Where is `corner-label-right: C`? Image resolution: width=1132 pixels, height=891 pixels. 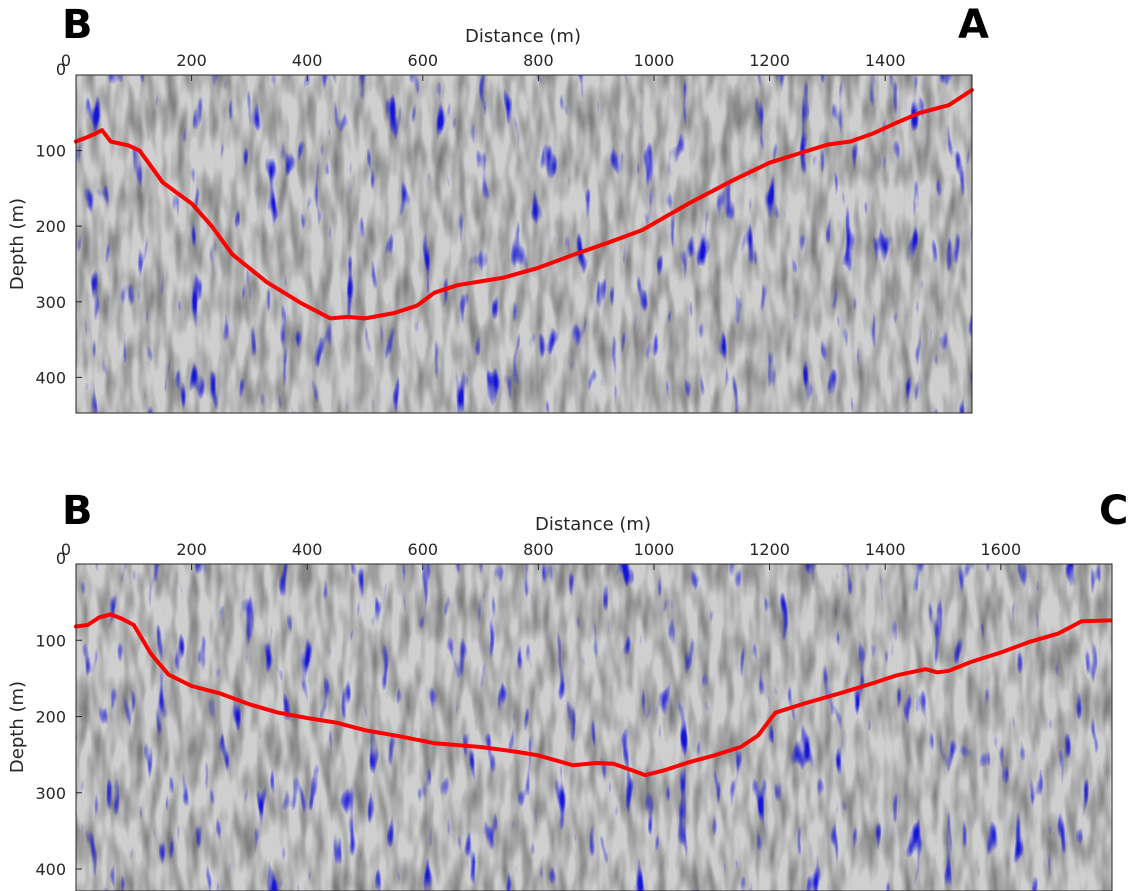 corner-label-right: C is located at coordinates (1113, 511).